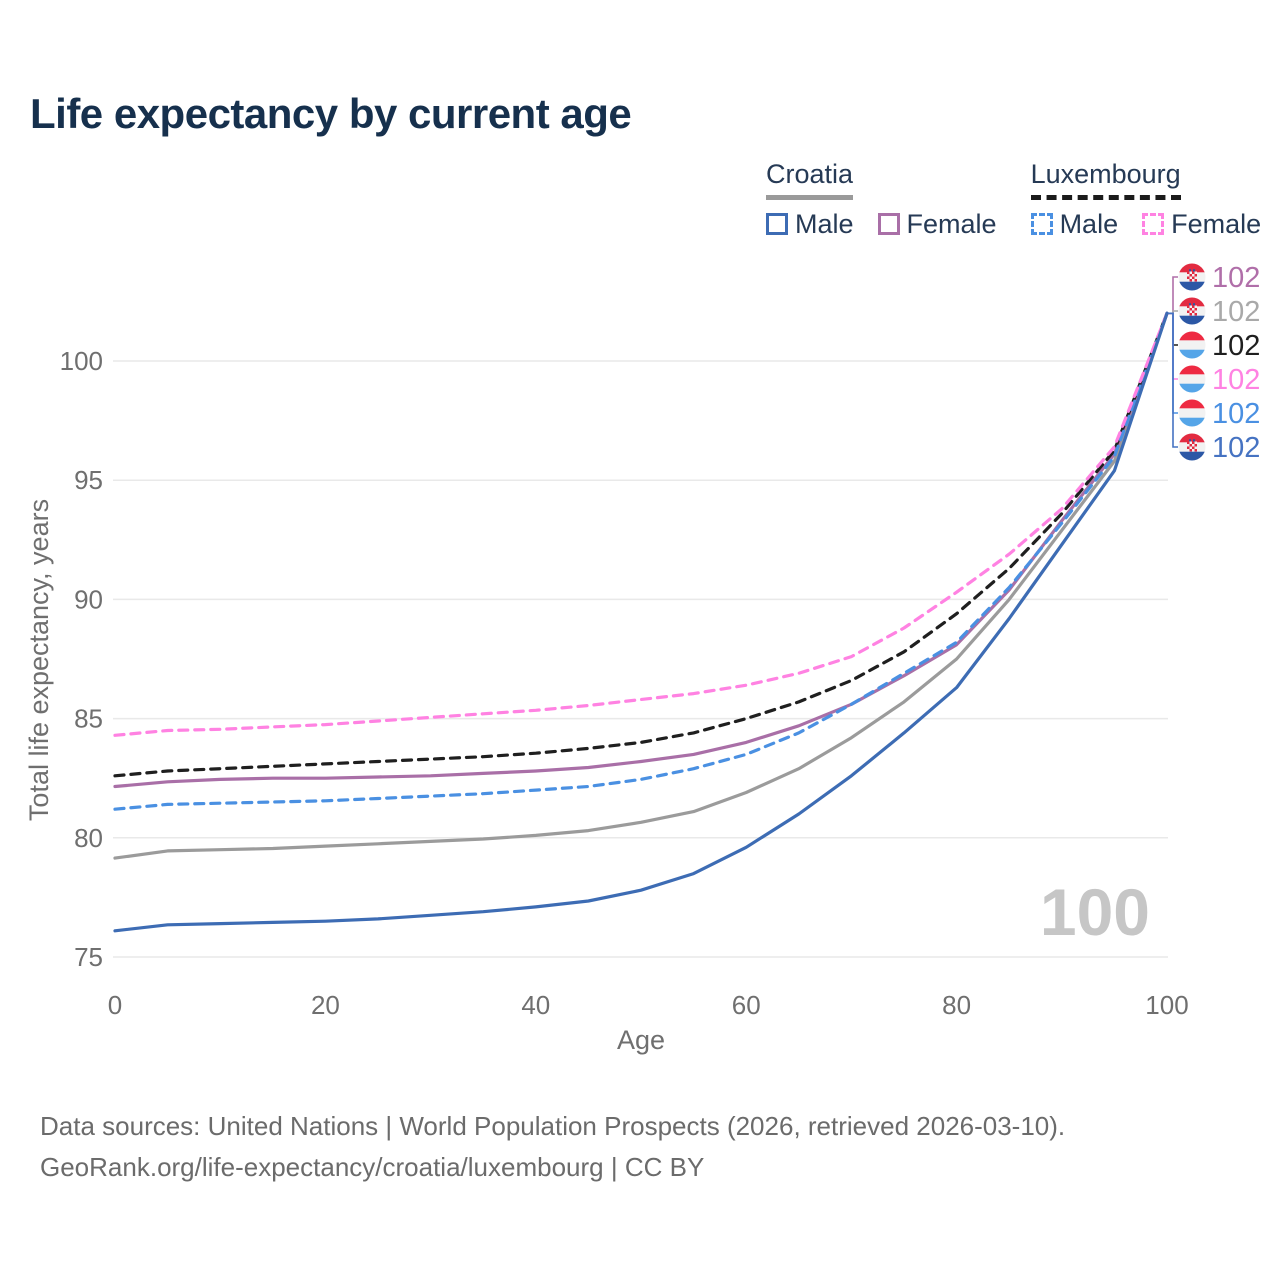  I want to click on end-value-label-luxembourg-all: 102, so click(1236, 346).